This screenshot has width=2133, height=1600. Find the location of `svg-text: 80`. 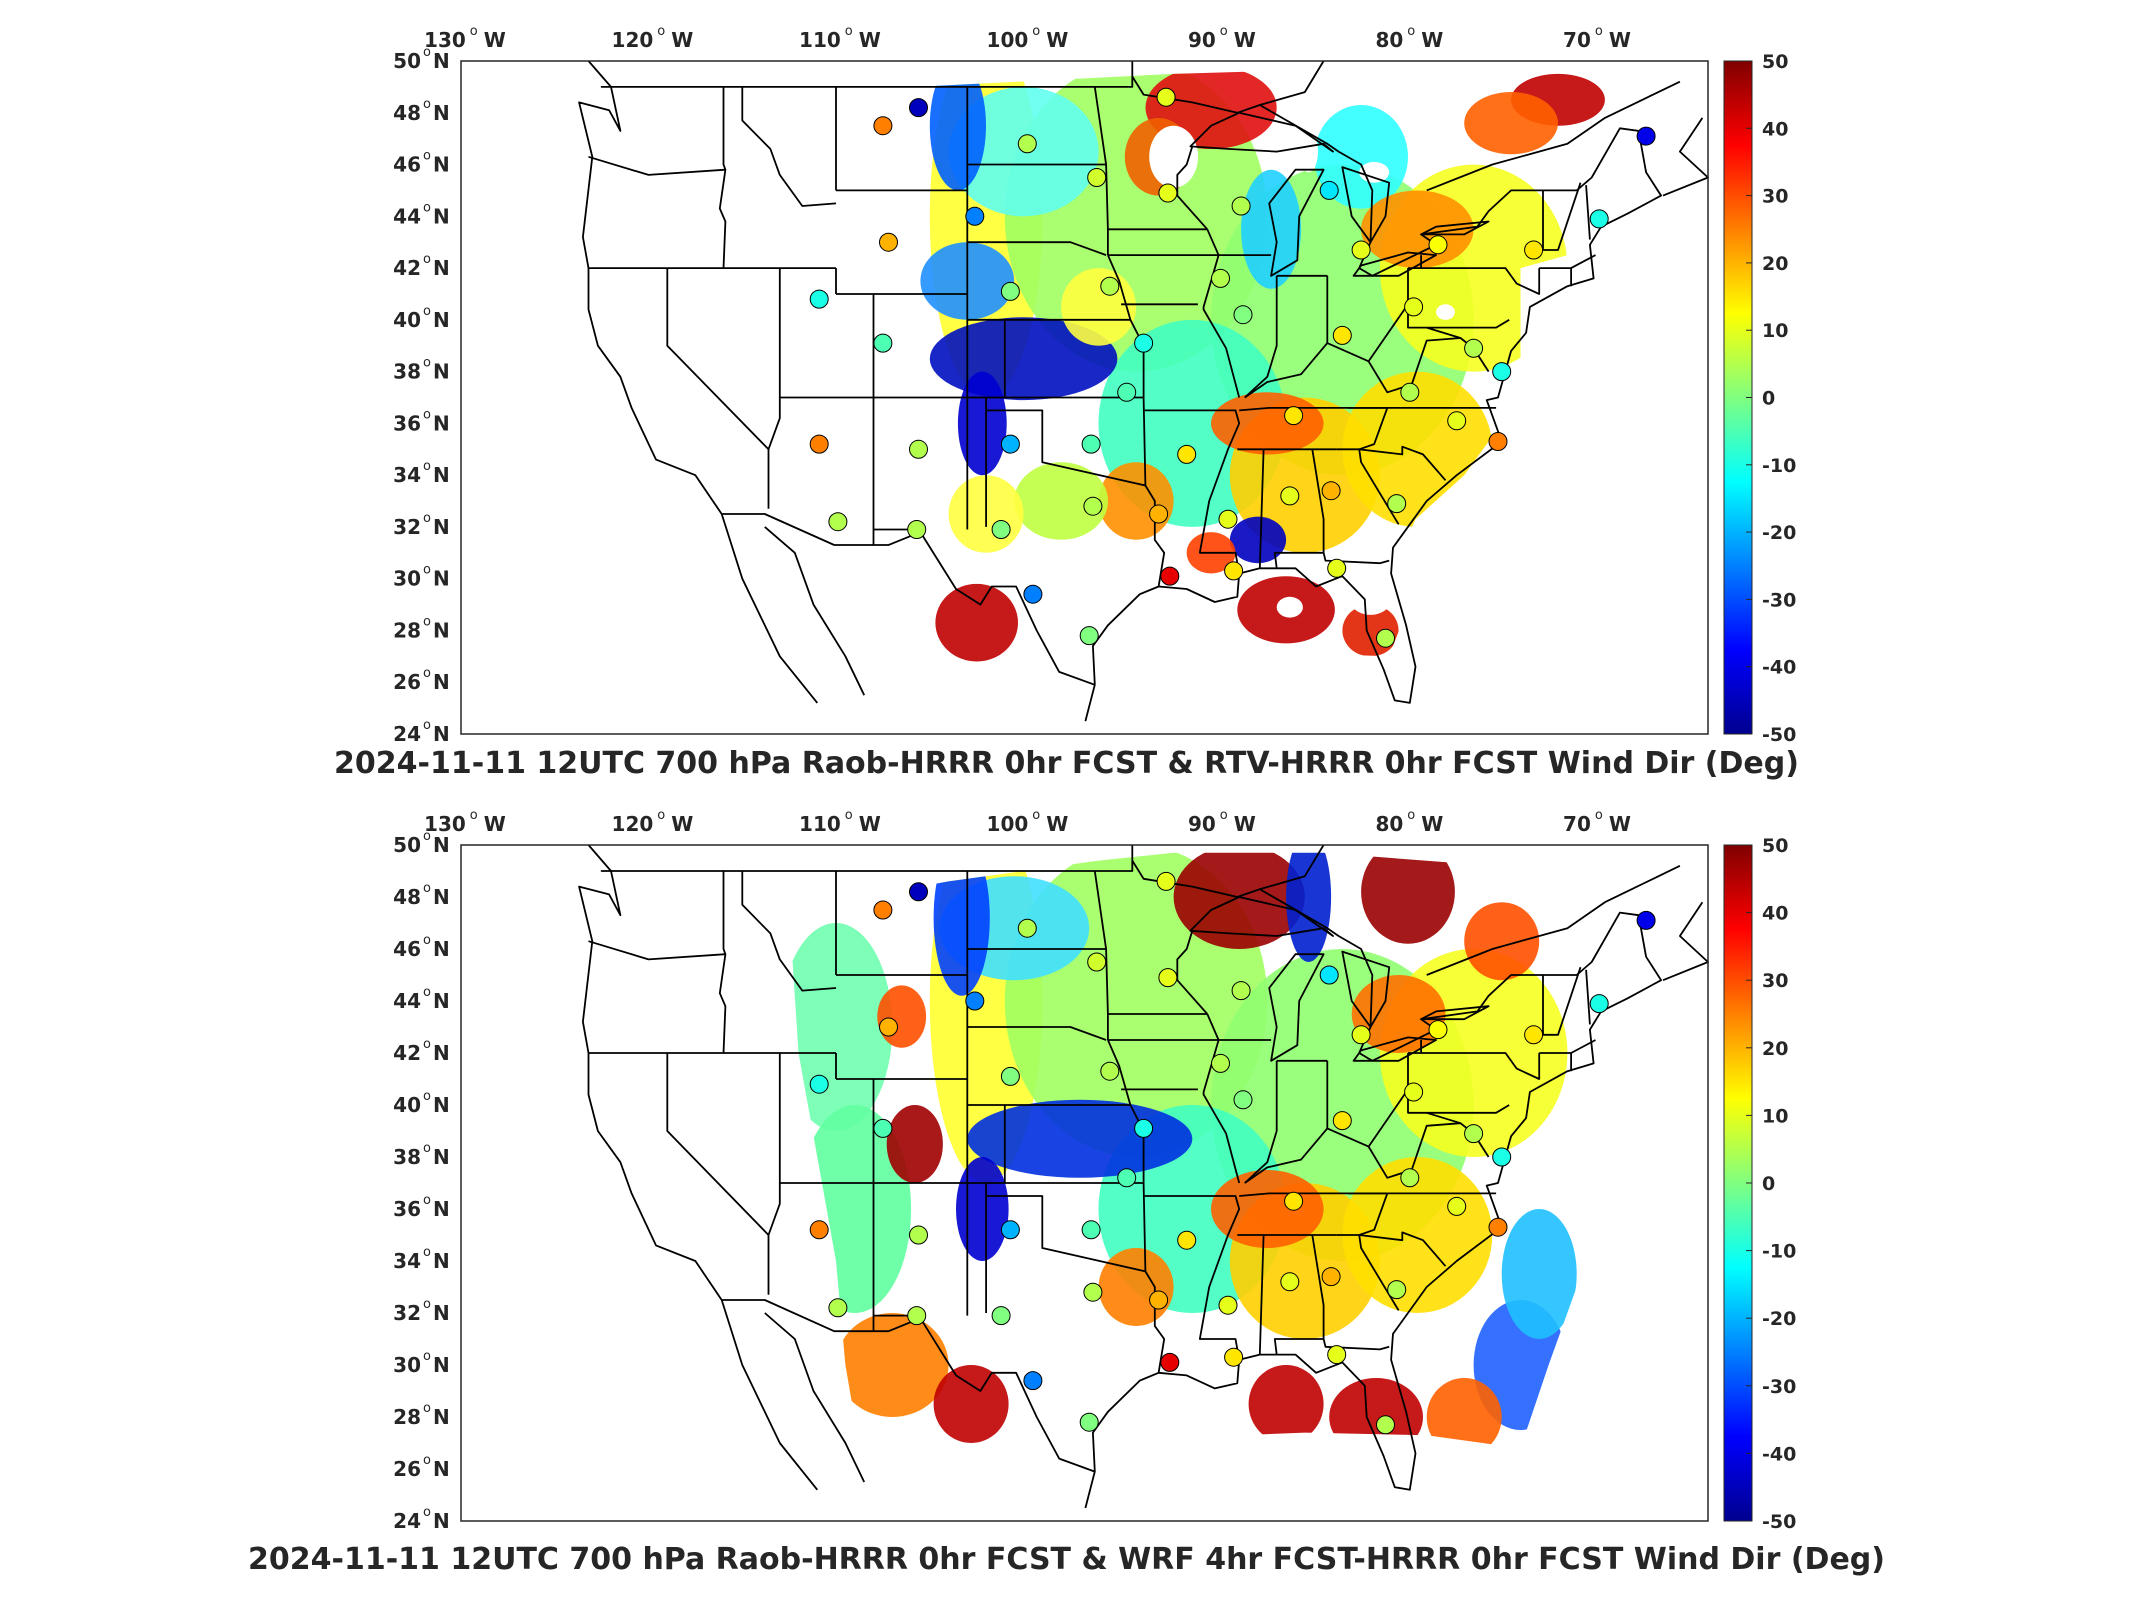

svg-text: 80 is located at coordinates (1389, 40).